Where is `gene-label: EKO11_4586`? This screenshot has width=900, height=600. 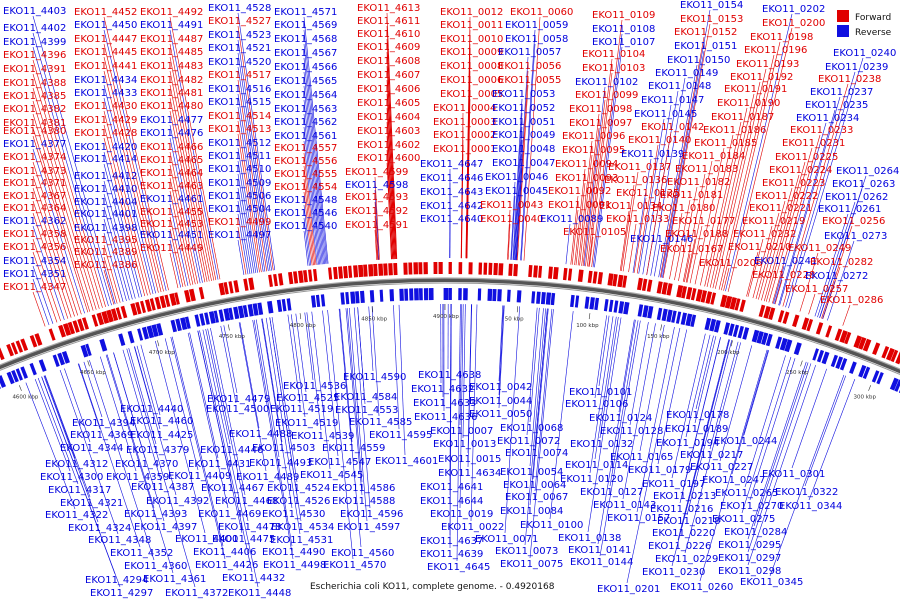 gene-label: EKO11_4586 is located at coordinates (363, 488).